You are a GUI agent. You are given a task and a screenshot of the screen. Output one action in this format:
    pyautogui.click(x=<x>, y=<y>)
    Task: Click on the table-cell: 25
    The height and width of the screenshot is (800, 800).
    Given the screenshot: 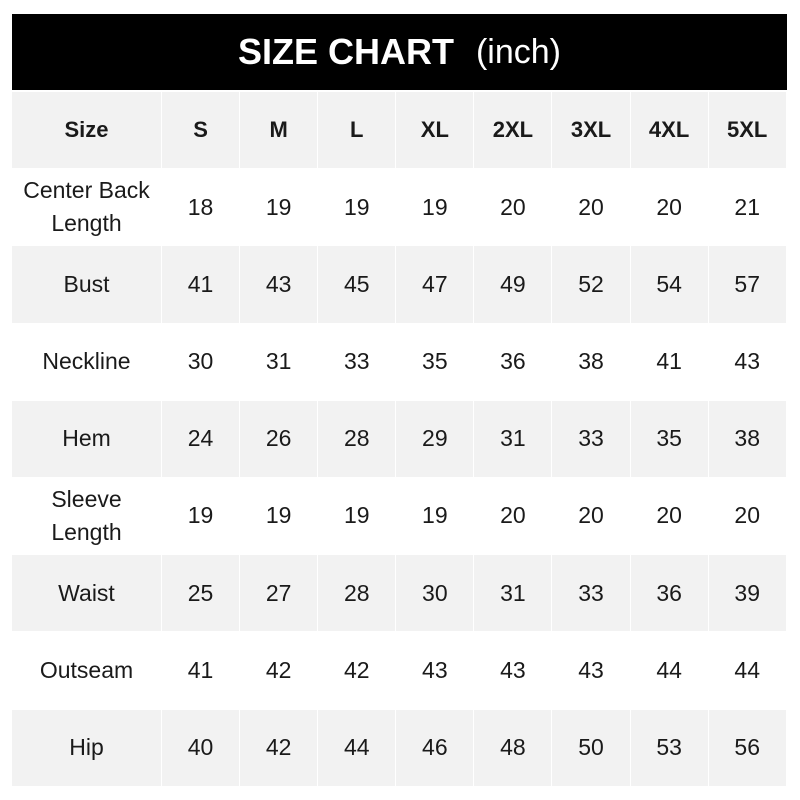 What is the action you would take?
    pyautogui.click(x=201, y=593)
    